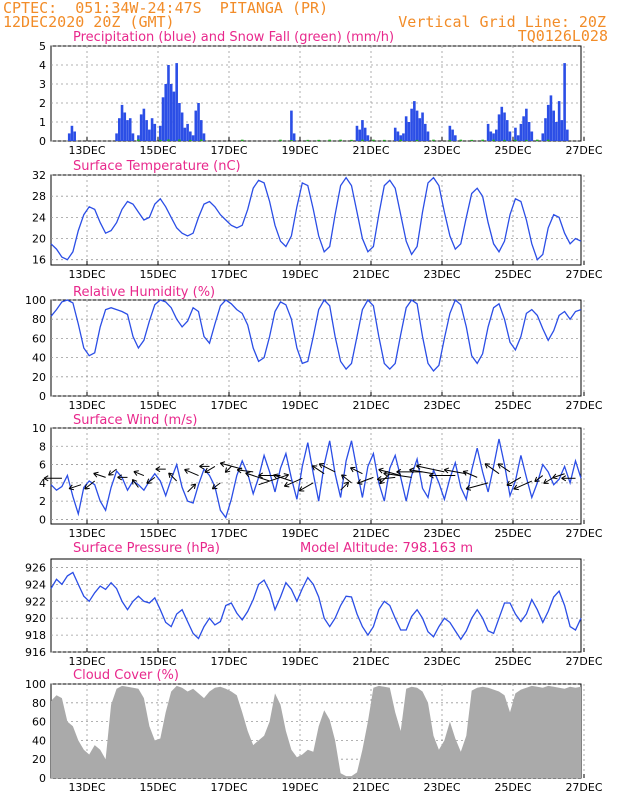  Describe the element at coordinates (135, 420) in the screenshot. I see `wind-title: Surface Wind (m/s)` at that location.